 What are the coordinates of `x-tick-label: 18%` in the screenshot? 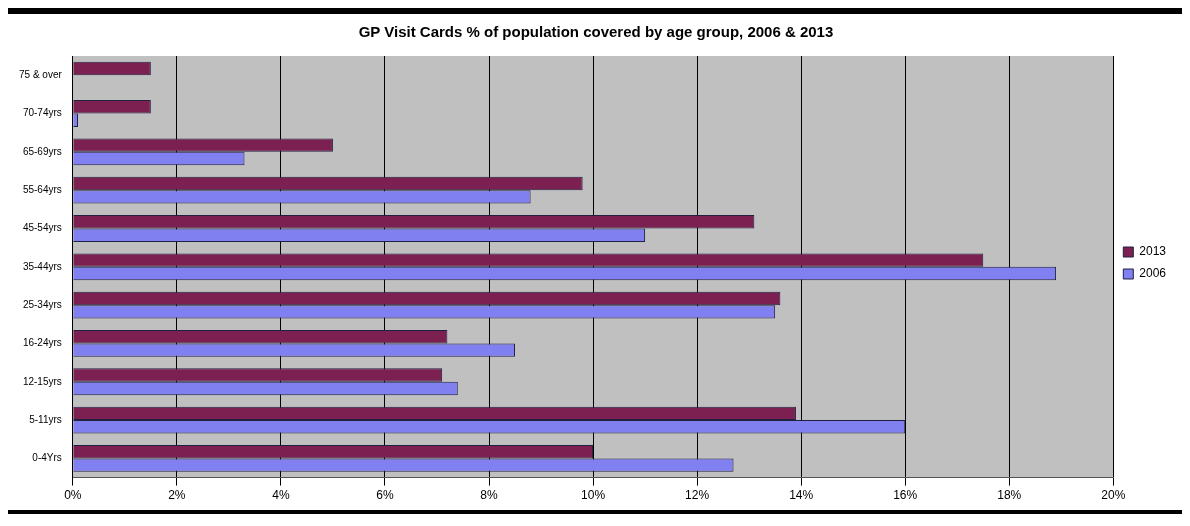 It's located at (1009, 495).